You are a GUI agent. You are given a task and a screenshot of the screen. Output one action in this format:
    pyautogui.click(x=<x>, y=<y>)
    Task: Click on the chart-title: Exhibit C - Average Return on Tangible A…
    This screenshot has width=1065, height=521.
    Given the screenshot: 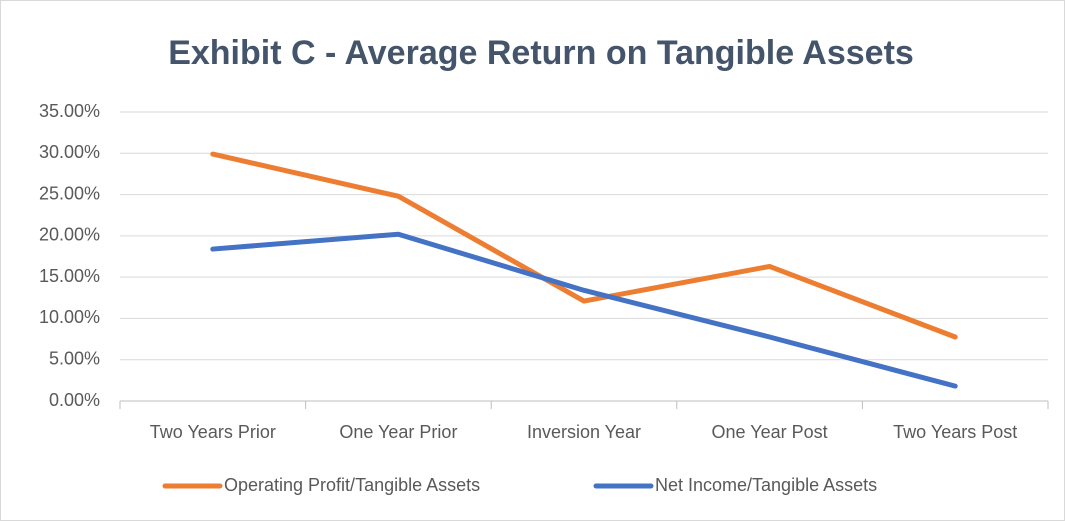 What is the action you would take?
    pyautogui.click(x=541, y=53)
    